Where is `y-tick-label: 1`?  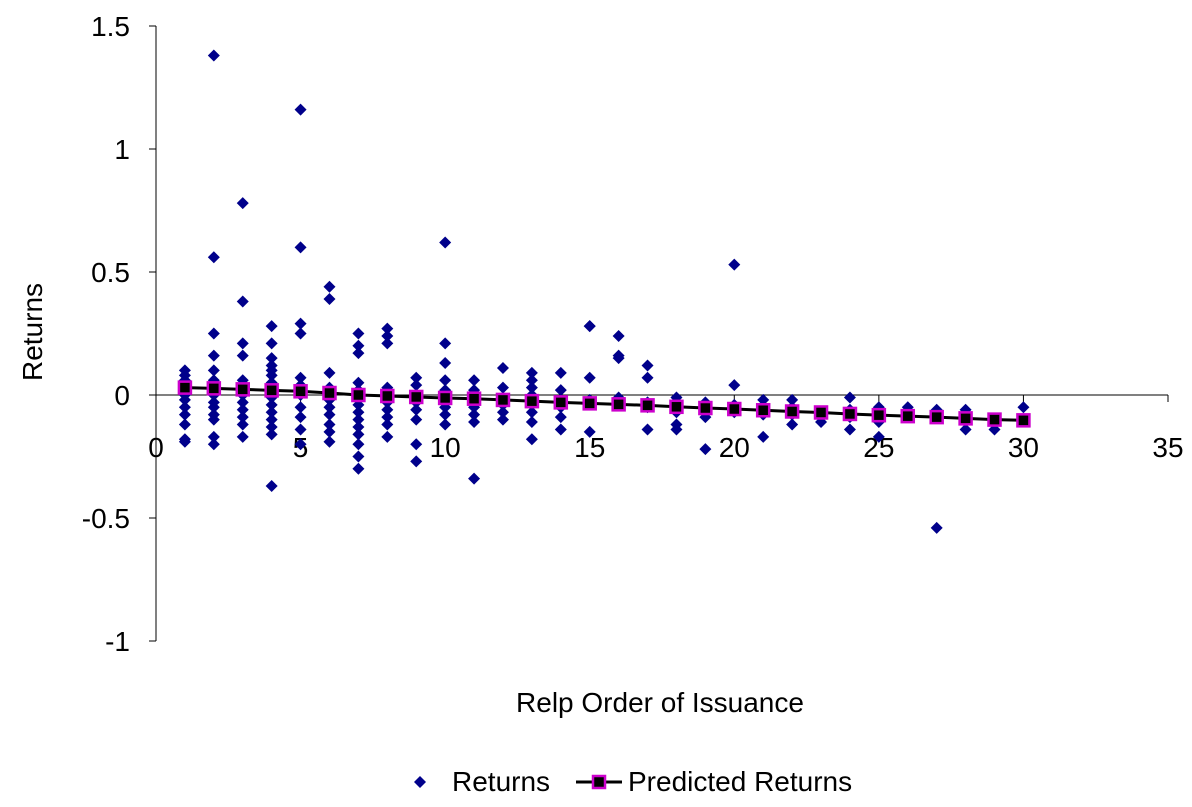
y-tick-label: 1 is located at coordinates (122, 149).